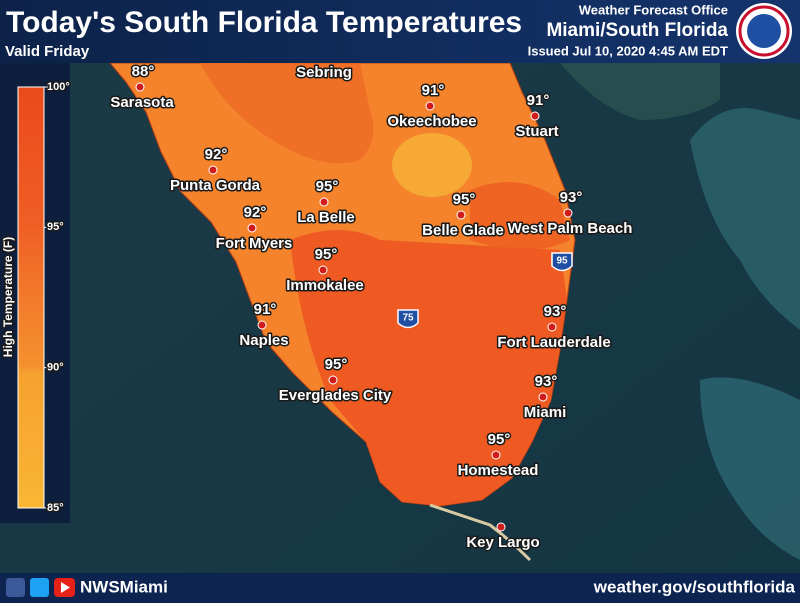  I want to click on nws-logo-ring, so click(764, 31).